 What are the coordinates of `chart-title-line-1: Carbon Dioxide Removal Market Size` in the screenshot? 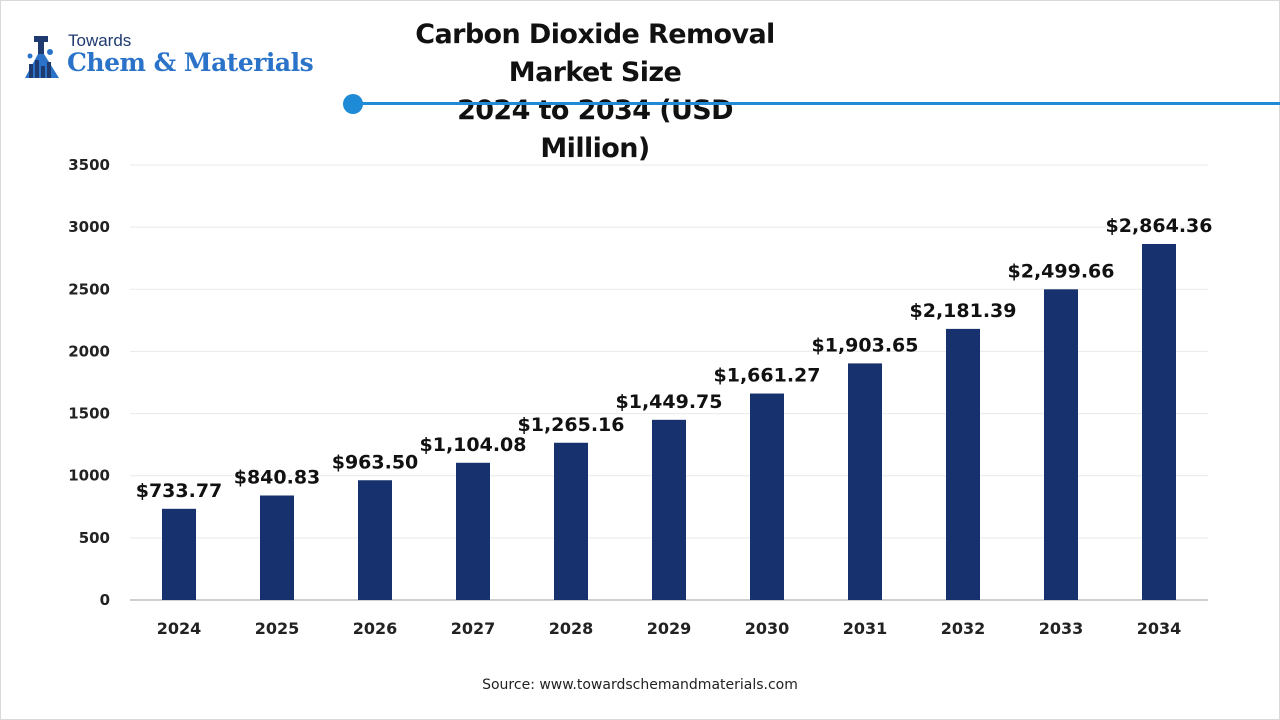 It's located at (595, 53).